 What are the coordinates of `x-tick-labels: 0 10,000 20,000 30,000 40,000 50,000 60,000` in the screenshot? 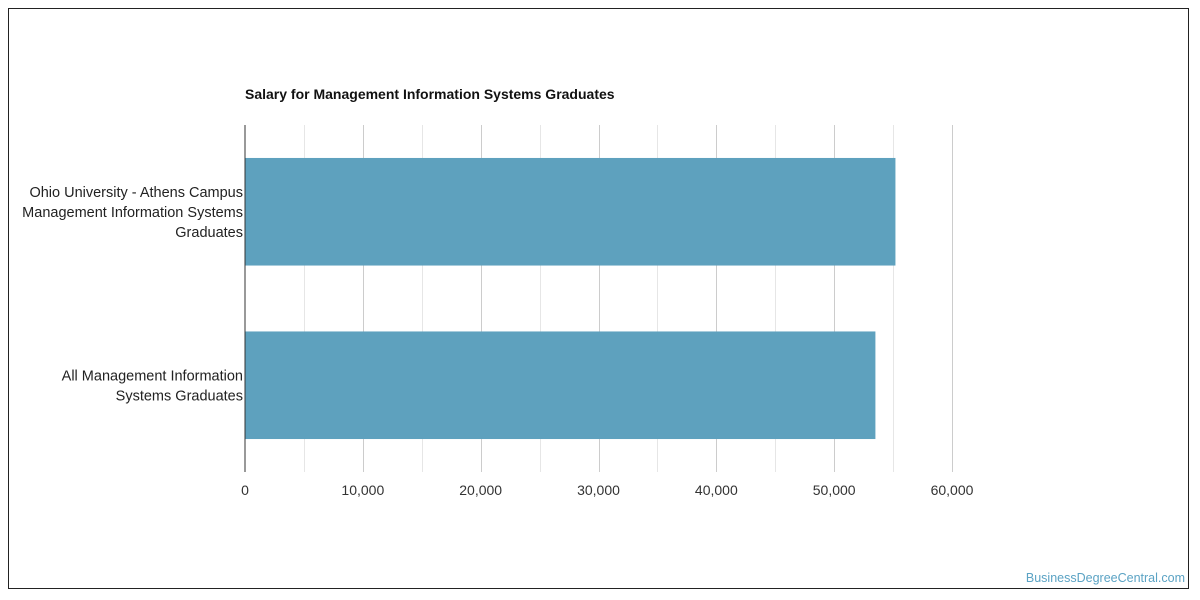 It's located at (607, 490).